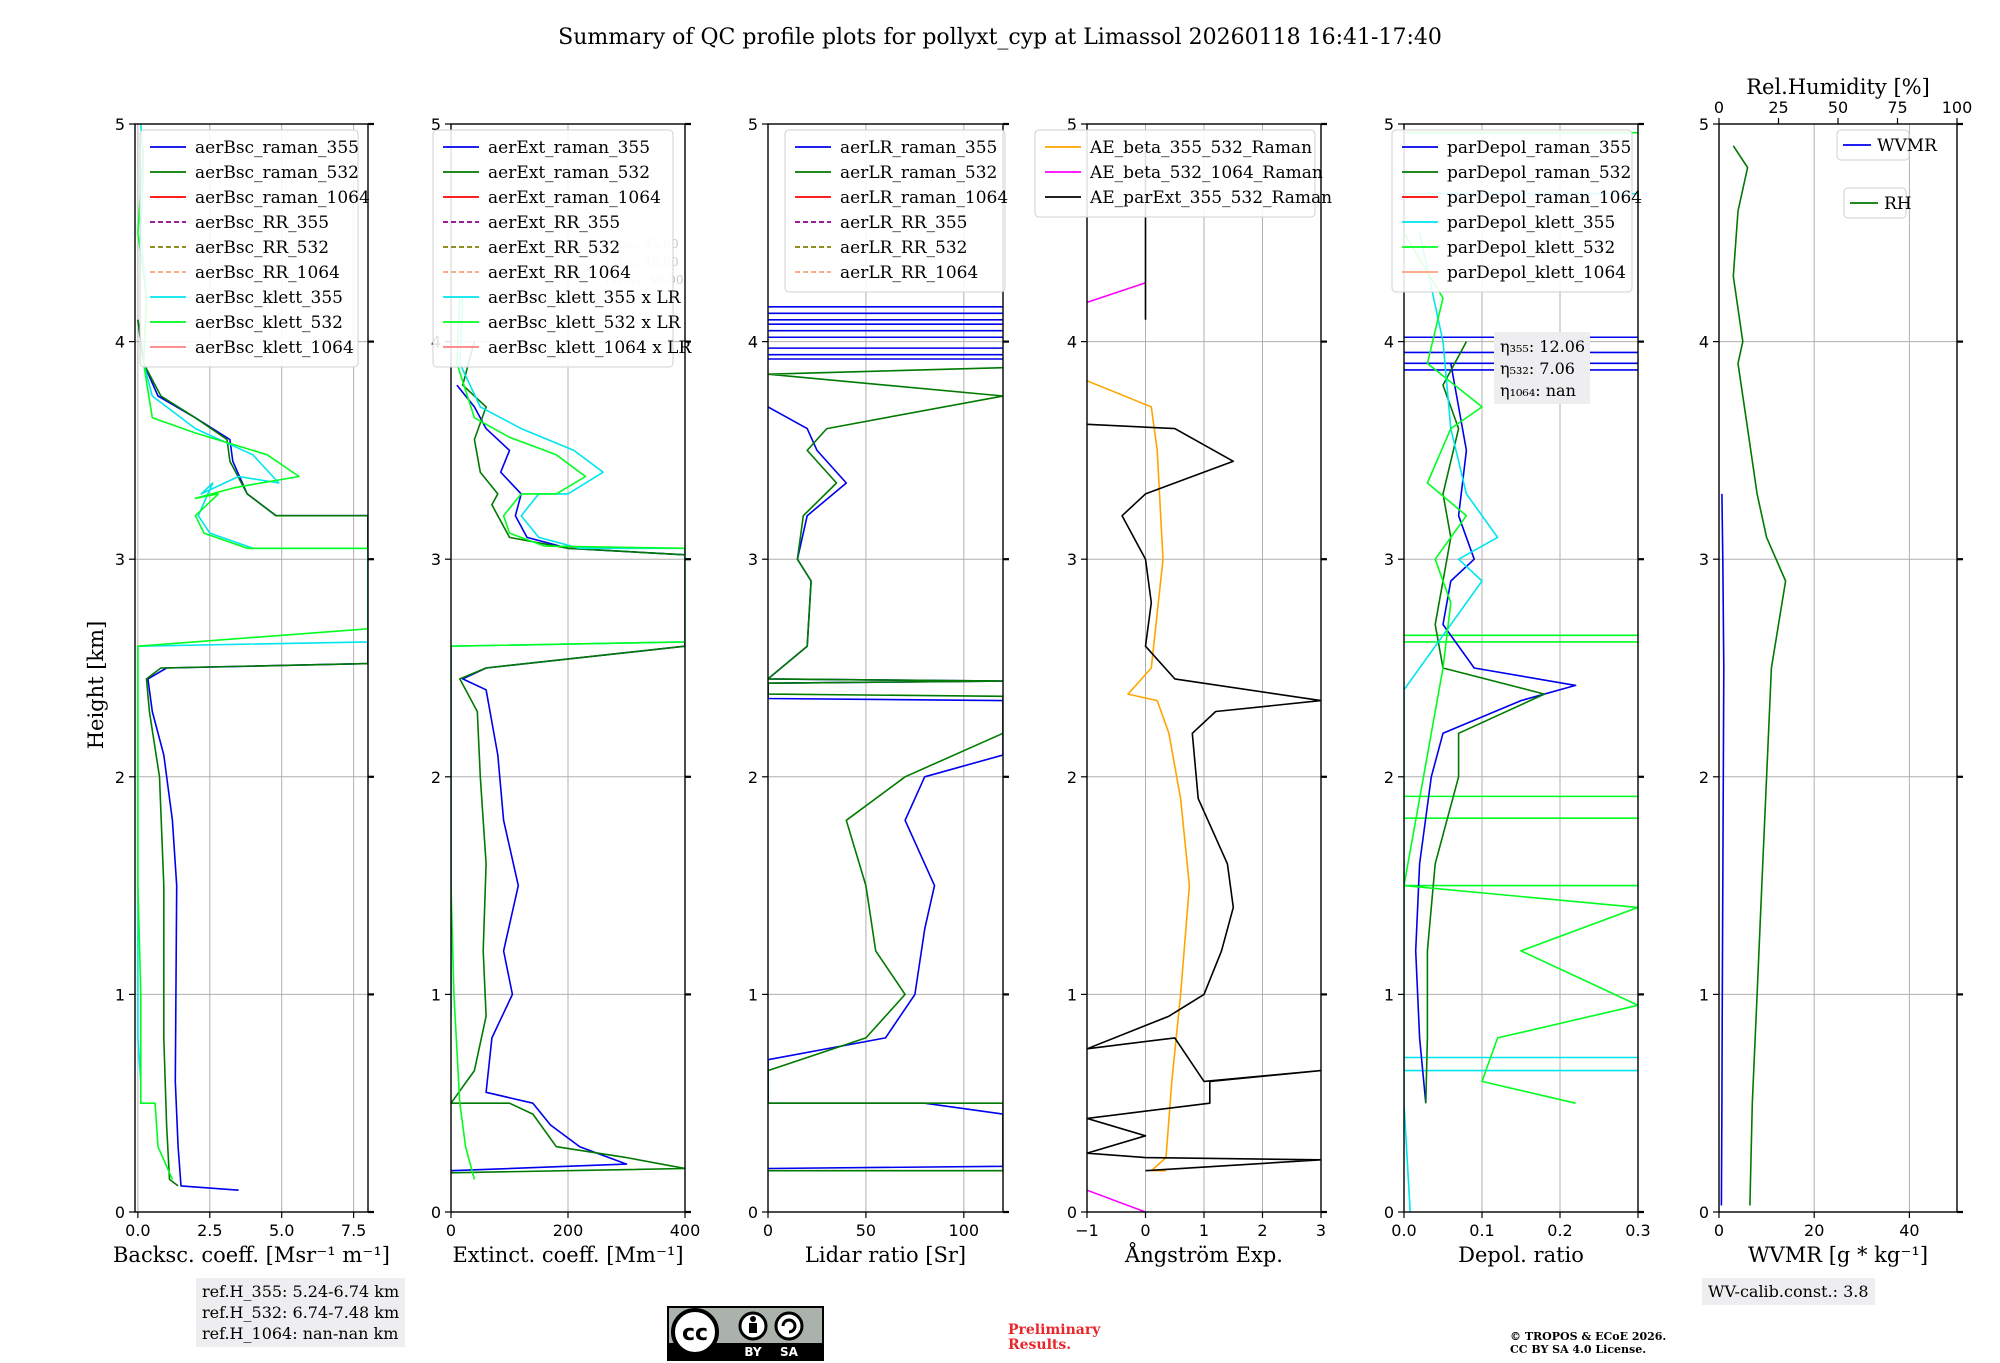  I want to click on x-tick-label: 0.1, so click(1481, 1230).